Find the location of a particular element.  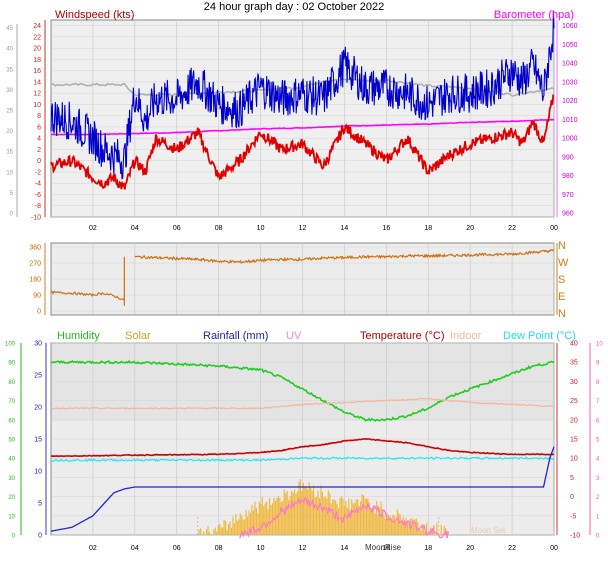

solar-bars is located at coordinates (322, 507).